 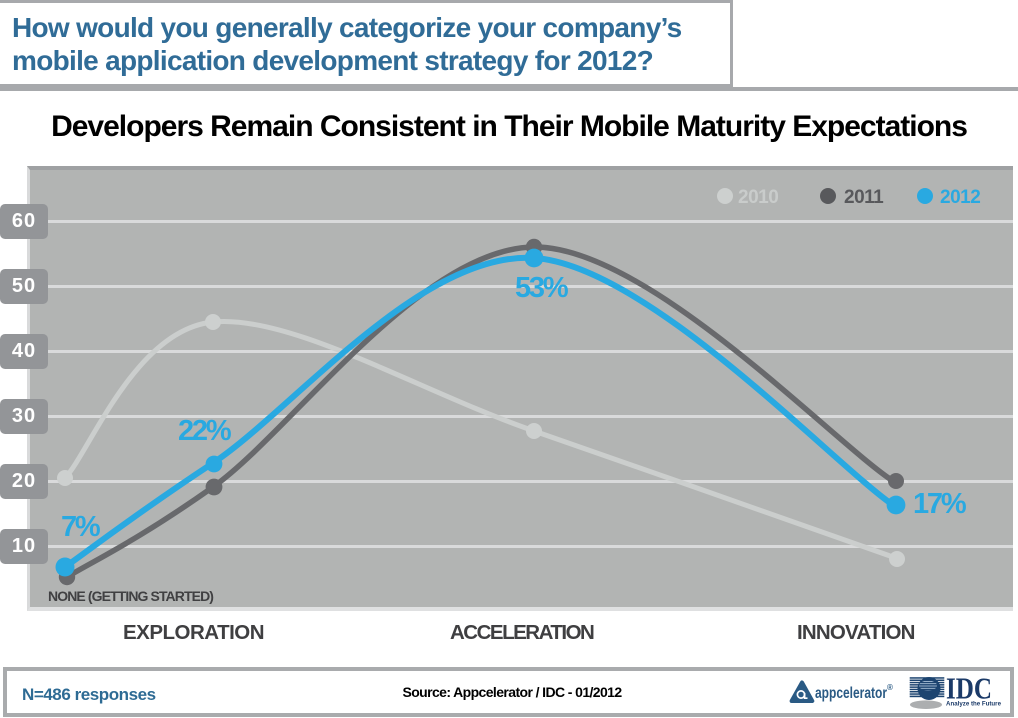 I want to click on svg-text: appcelerator, so click(x=851, y=693).